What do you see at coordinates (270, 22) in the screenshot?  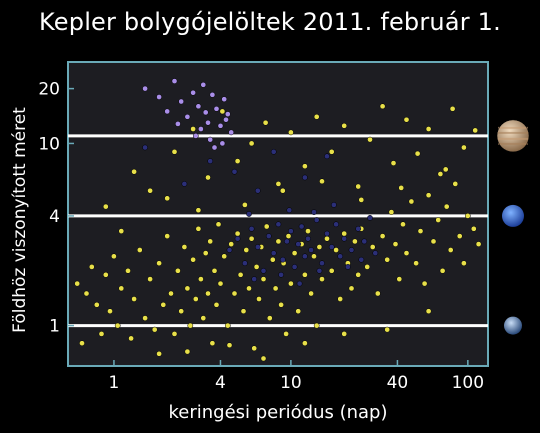 I see `chart-title: Kepler bolygójelöltek 2011. február 1.` at bounding box center [270, 22].